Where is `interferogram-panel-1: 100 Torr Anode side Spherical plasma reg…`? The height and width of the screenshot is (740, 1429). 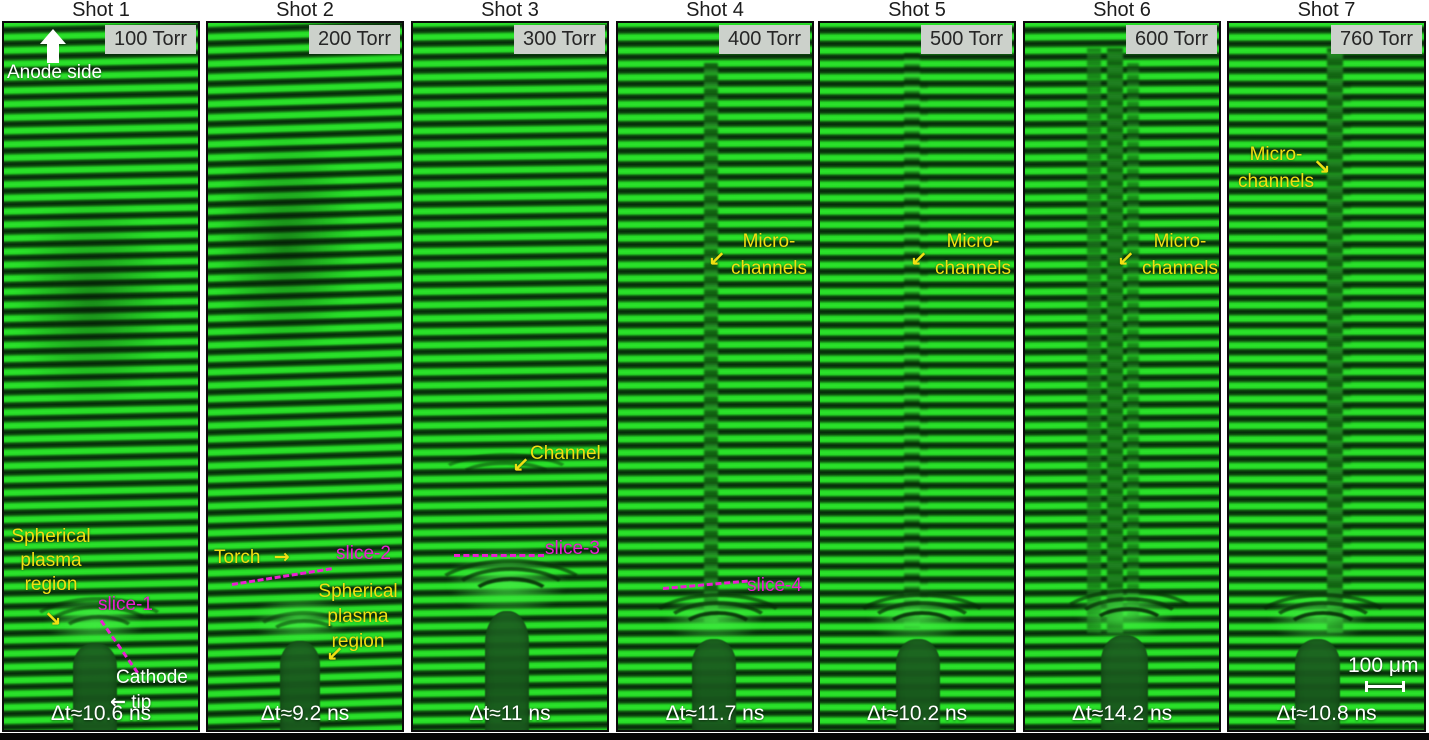 interferogram-panel-1: 100 Torr Anode side Spherical plasma reg… is located at coordinates (101, 376).